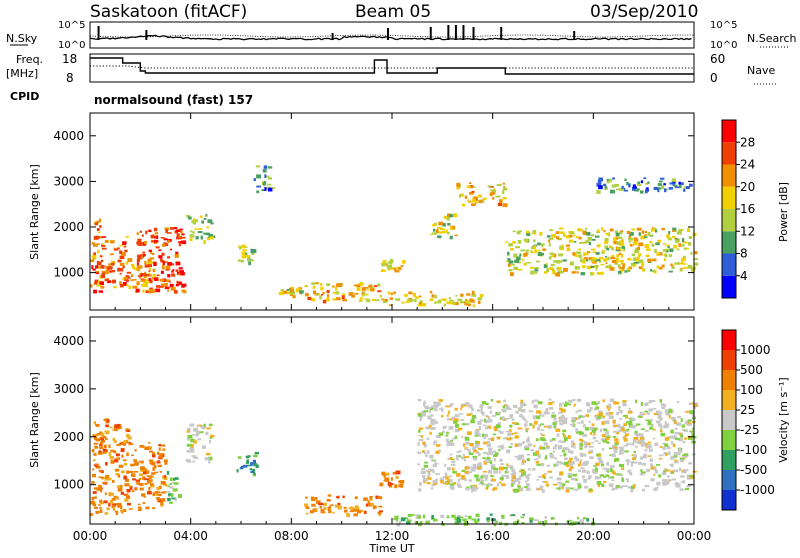 The image size is (800, 558). Describe the element at coordinates (68, 227) in the screenshot. I see `power-ytick-label: 2000` at that location.